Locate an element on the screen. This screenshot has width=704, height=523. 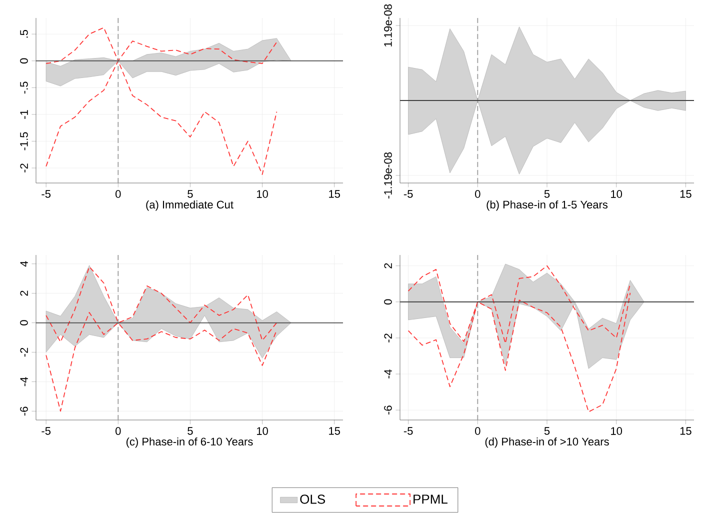
y-tick-label: 1.19e-08 is located at coordinates (388, 25).